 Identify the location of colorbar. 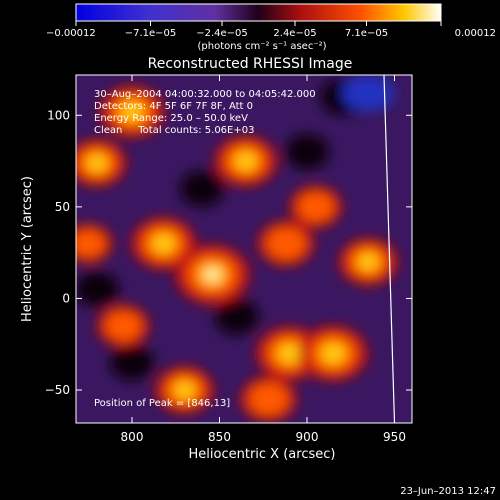
(258, 12).